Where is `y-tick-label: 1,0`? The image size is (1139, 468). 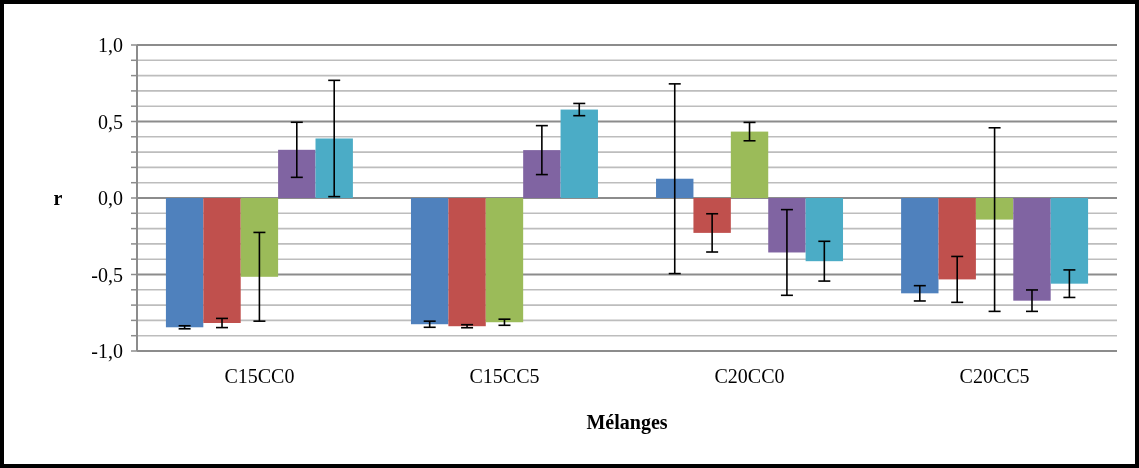
y-tick-label: 1,0 is located at coordinates (110, 45).